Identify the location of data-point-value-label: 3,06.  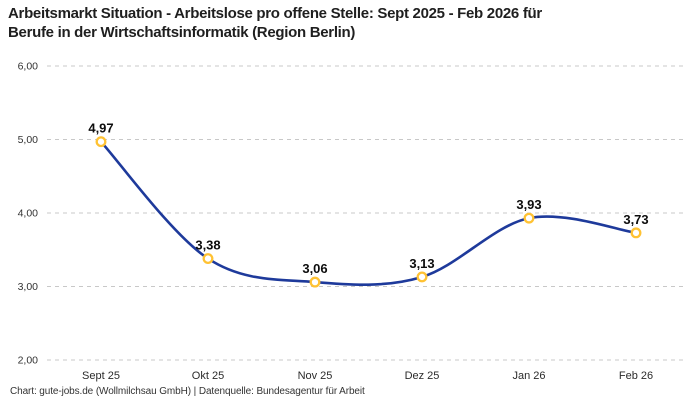
(314, 268).